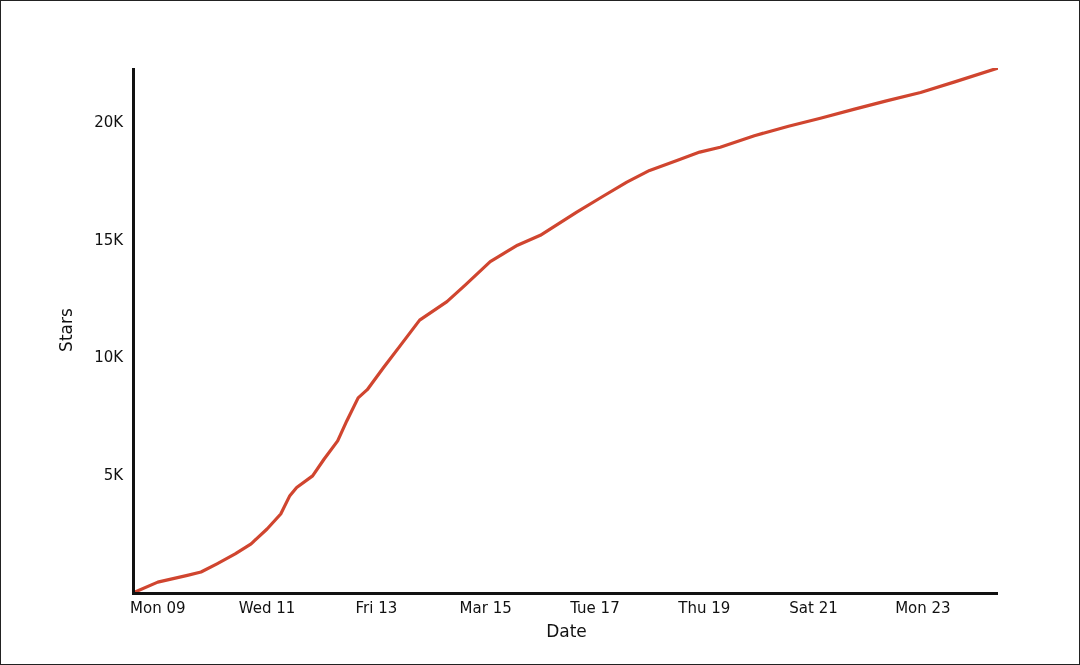 Image resolution: width=1080 pixels, height=665 pixels. What do you see at coordinates (158, 607) in the screenshot?
I see `x-tick-label: Mon 09` at bounding box center [158, 607].